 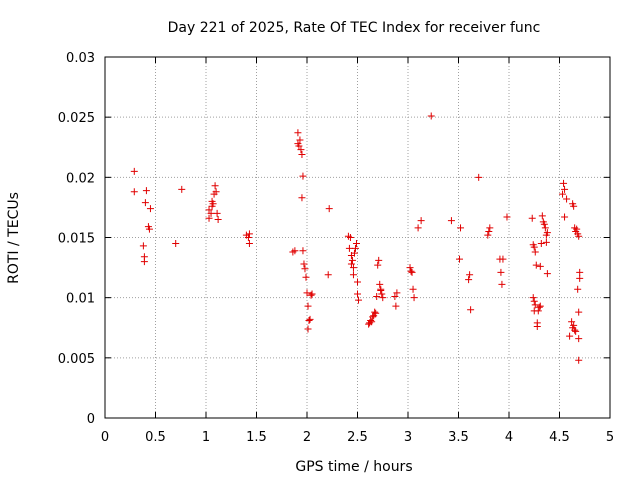 What do you see at coordinates (610, 437) in the screenshot?
I see `x-tick-label: 5` at bounding box center [610, 437].